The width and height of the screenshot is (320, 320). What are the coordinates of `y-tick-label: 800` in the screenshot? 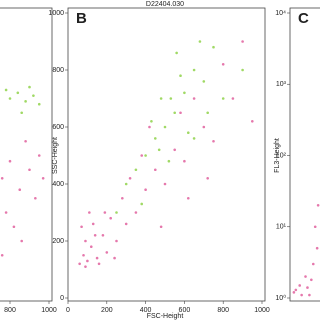 It's located at (58, 70).